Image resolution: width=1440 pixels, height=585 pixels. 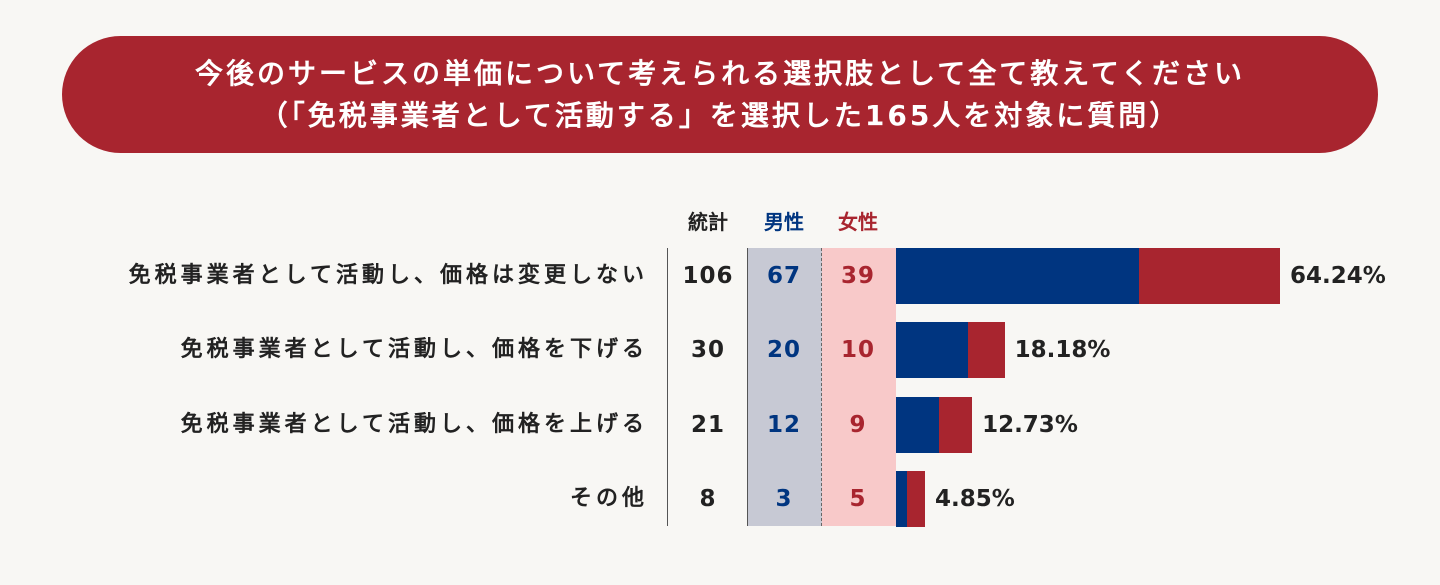 What do you see at coordinates (784, 499) in the screenshot?
I see `male-count: 3` at bounding box center [784, 499].